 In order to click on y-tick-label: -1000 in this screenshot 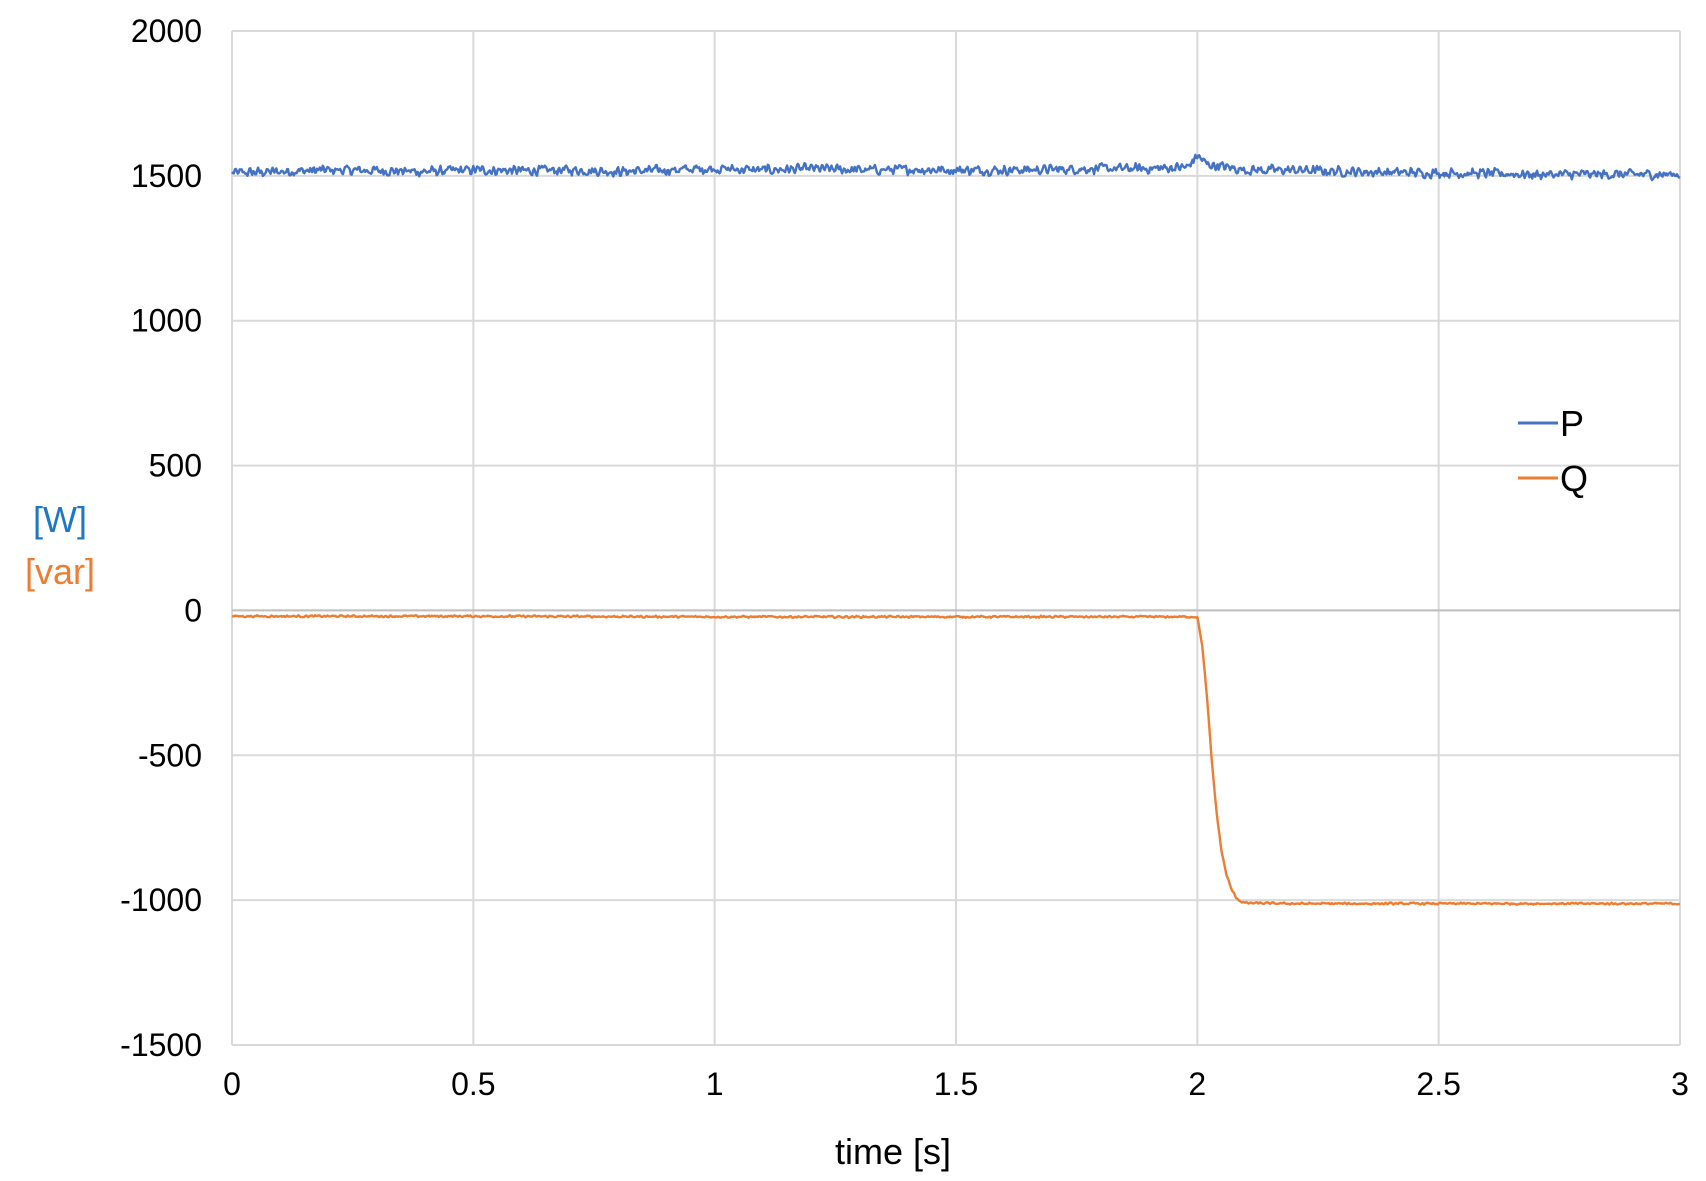, I will do `click(161, 900)`.